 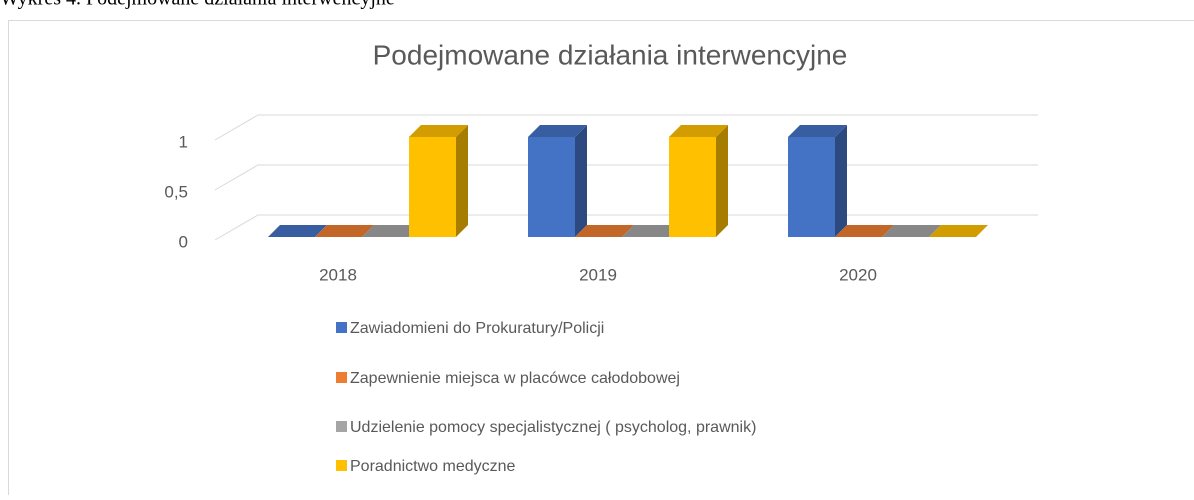 What do you see at coordinates (598, 274) in the screenshot?
I see `x-tick-label: 2019` at bounding box center [598, 274].